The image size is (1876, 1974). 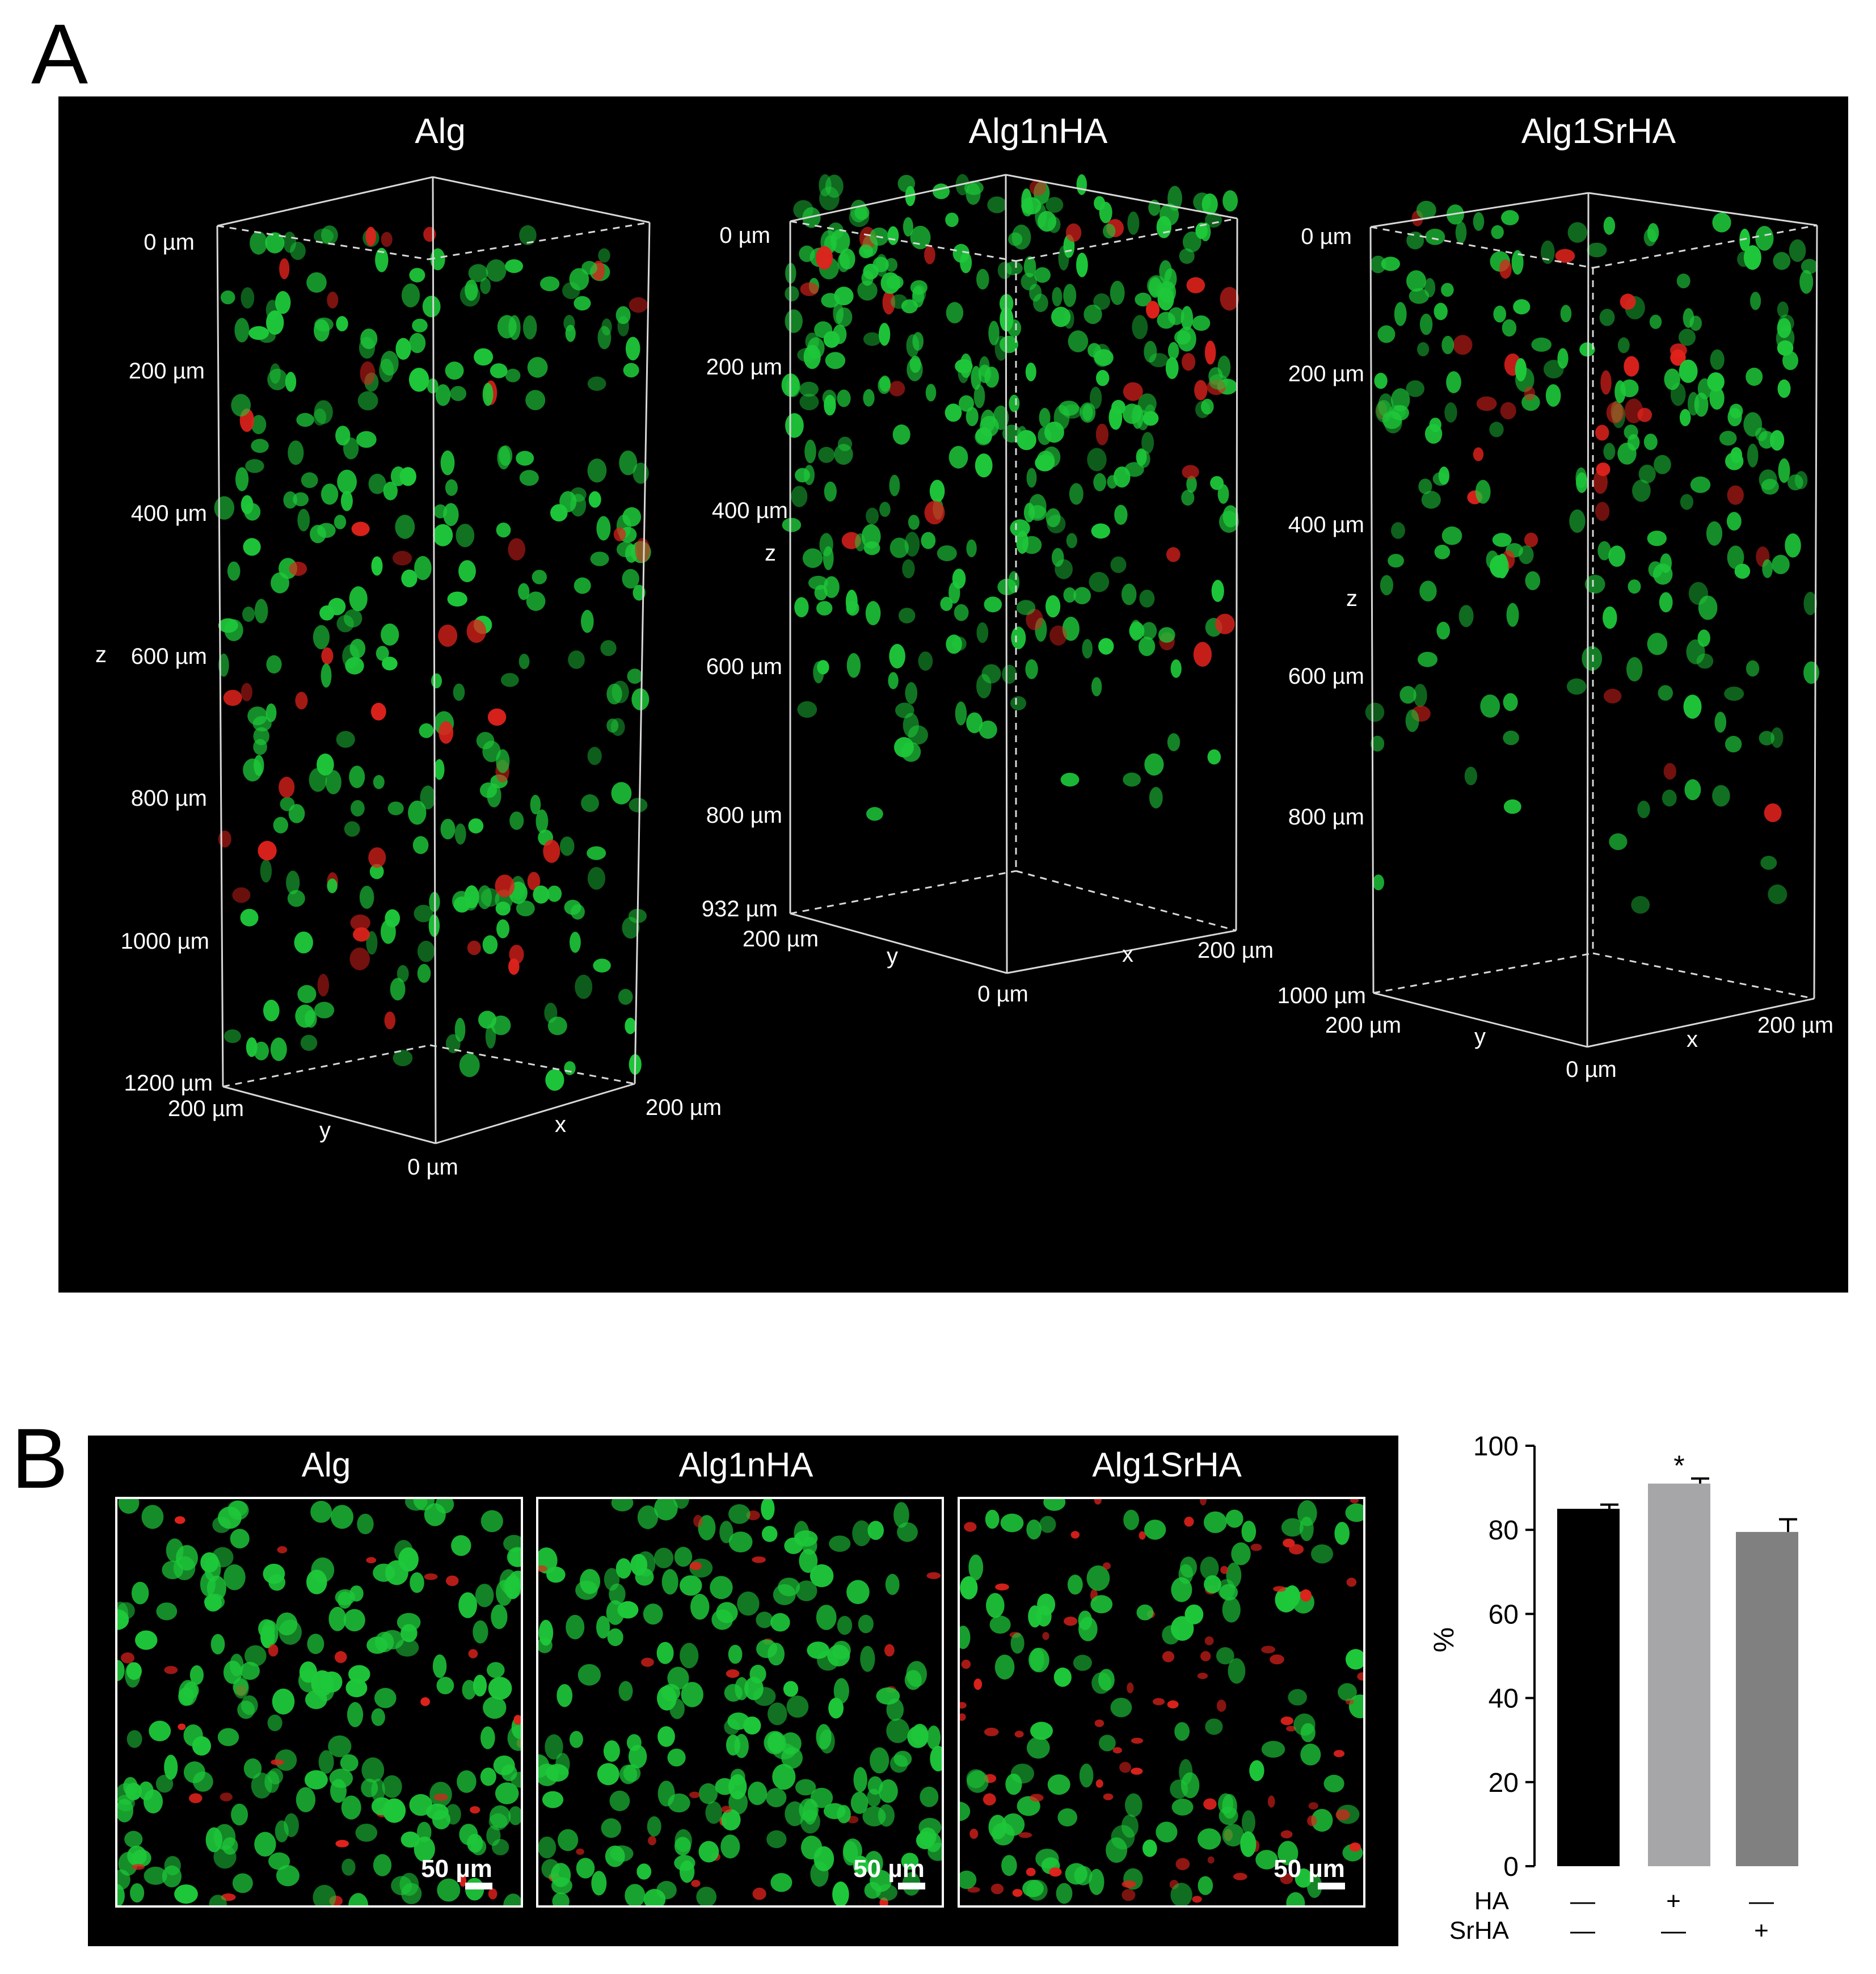 What do you see at coordinates (441, 132) in the screenshot?
I see `volume-title: Alg` at bounding box center [441, 132].